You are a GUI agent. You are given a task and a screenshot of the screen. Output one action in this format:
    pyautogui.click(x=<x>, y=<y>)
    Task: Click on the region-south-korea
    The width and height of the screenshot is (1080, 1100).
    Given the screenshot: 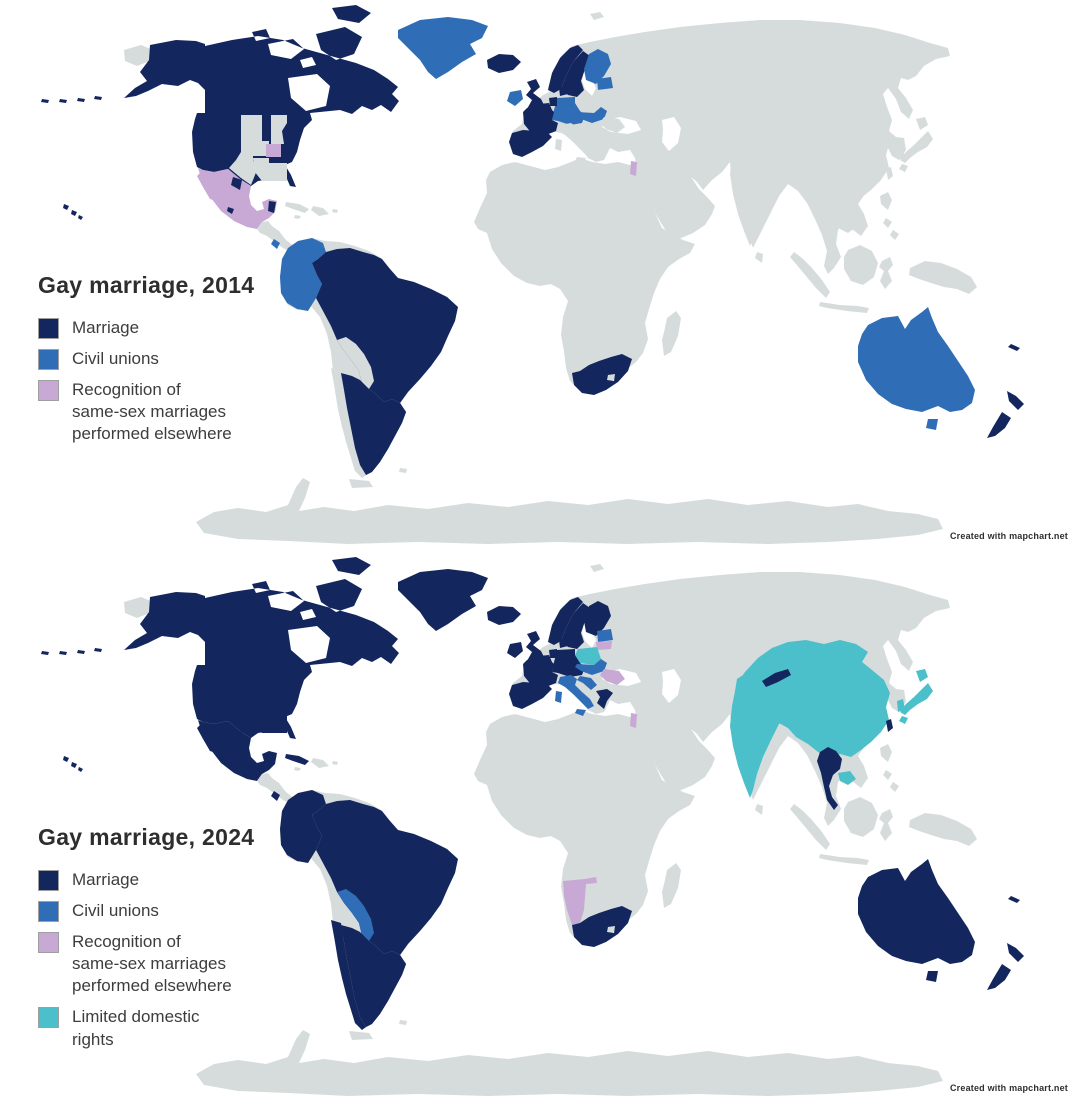 What is the action you would take?
    pyautogui.click(x=901, y=153)
    